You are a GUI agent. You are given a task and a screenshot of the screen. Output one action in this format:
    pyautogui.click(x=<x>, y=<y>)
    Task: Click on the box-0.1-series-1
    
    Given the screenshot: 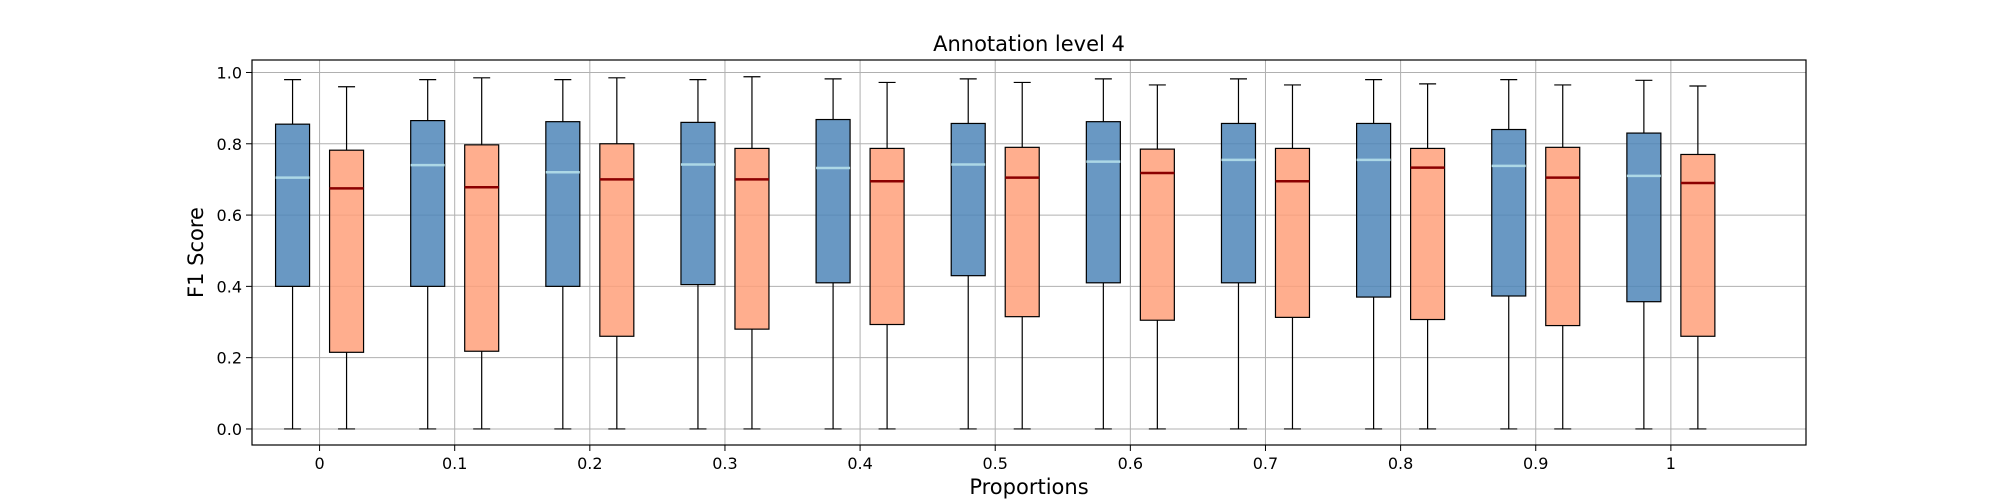 What is the action you would take?
    pyautogui.click(x=428, y=254)
    